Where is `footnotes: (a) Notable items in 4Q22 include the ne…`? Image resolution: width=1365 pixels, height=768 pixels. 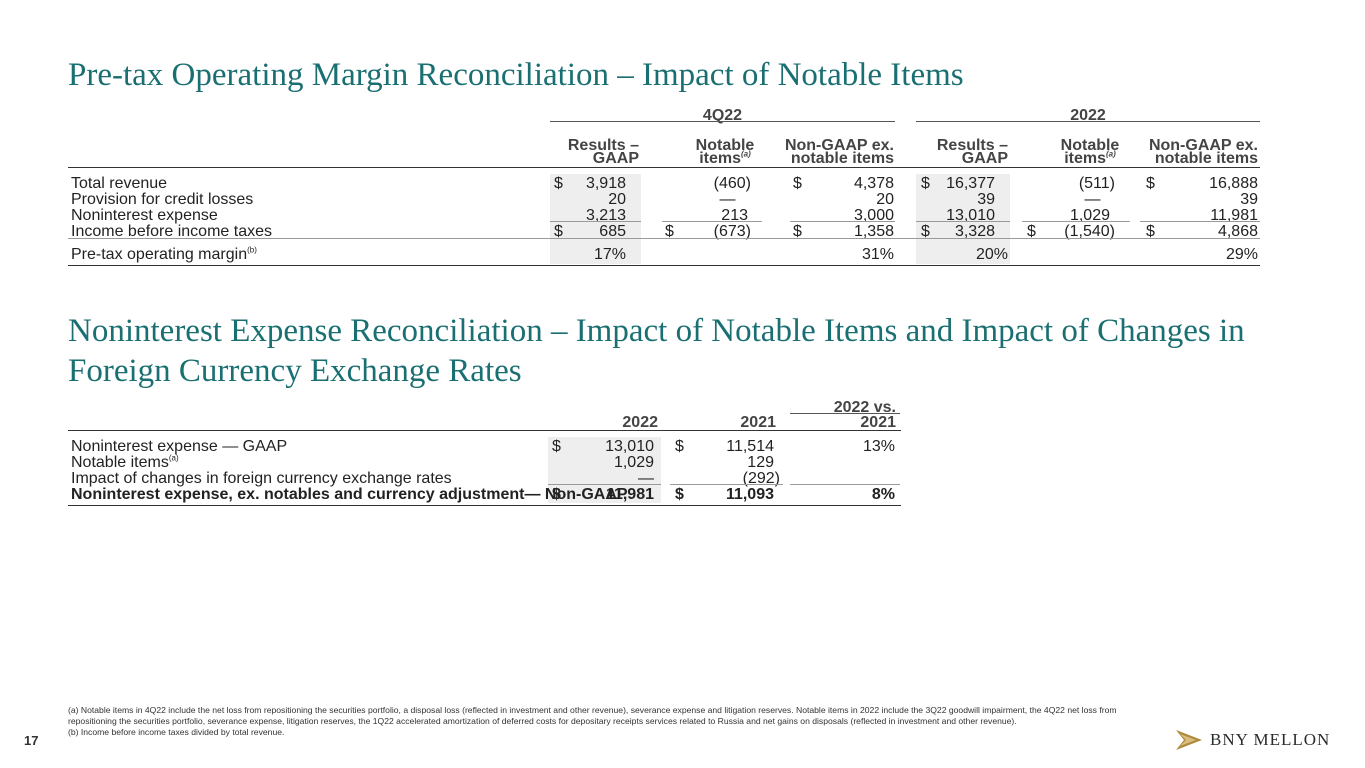
footnotes: (a) Notable items in 4Q22 include the ne… is located at coordinates (608, 721).